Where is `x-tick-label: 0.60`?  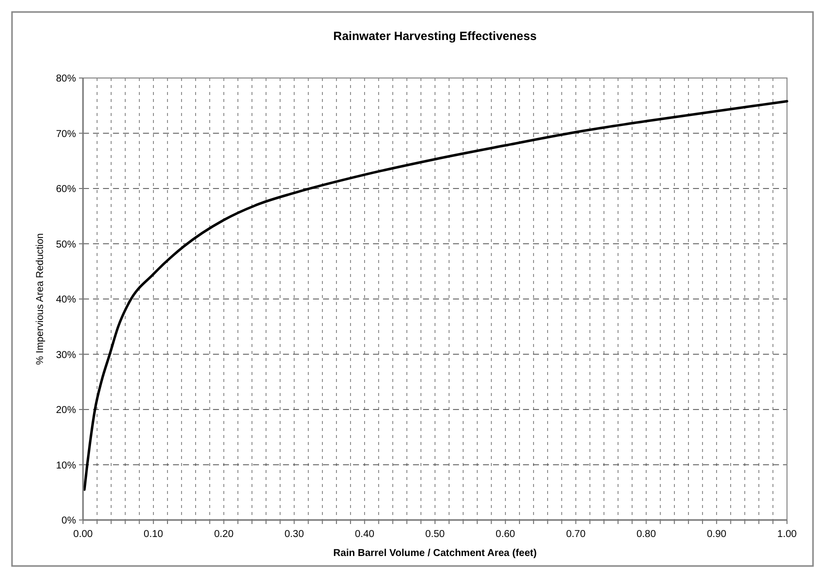 x-tick-label: 0.60 is located at coordinates (506, 534).